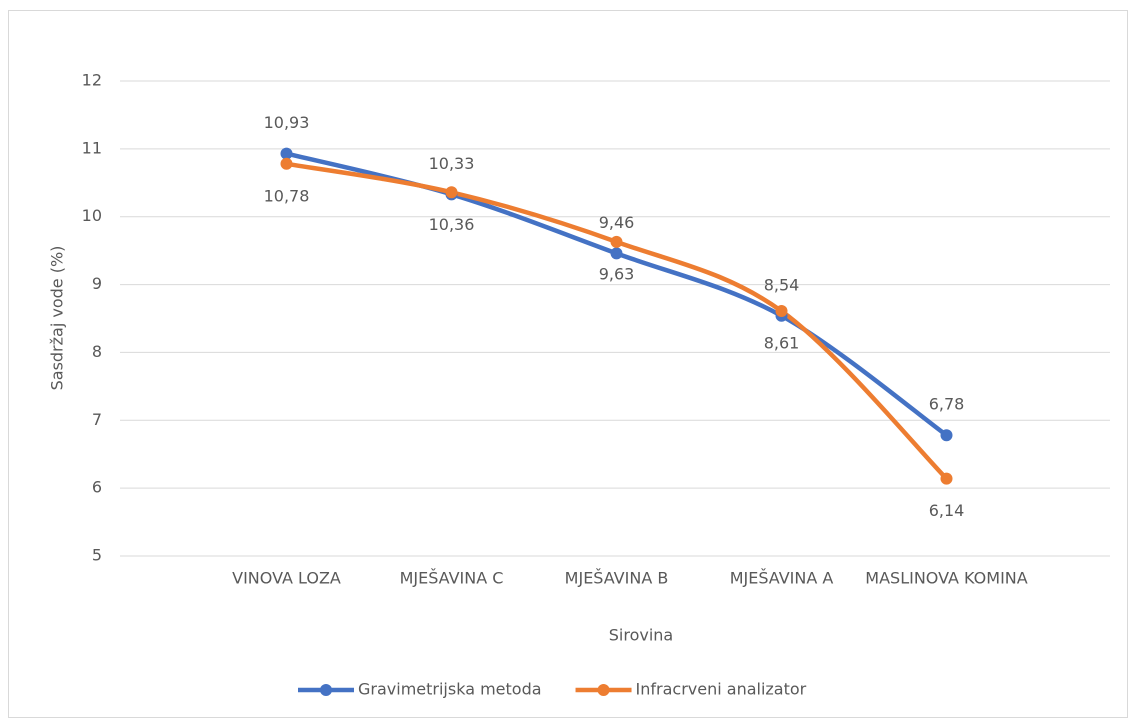 The image size is (1136, 722). What do you see at coordinates (286, 578) in the screenshot?
I see `x-tick-label: VINOVA LOZA` at bounding box center [286, 578].